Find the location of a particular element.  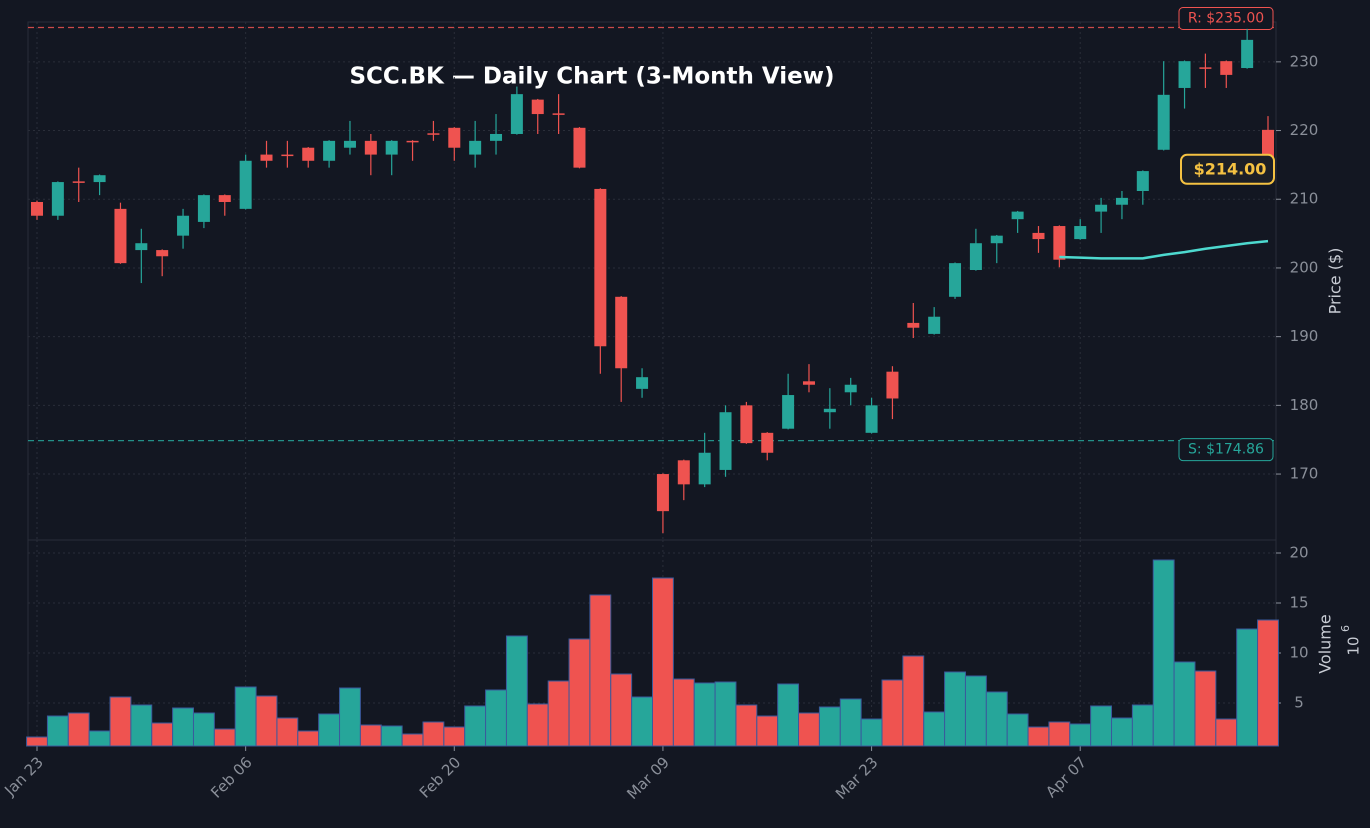

y-tick-label: 15 is located at coordinates (1298, 603).